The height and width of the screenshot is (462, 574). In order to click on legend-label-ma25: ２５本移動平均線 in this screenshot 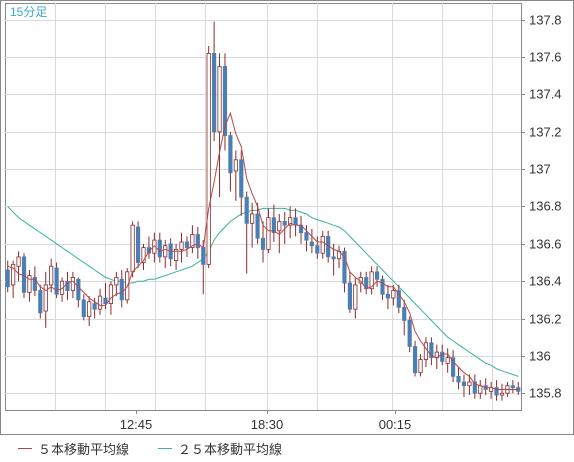, I will do `click(230, 449)`.